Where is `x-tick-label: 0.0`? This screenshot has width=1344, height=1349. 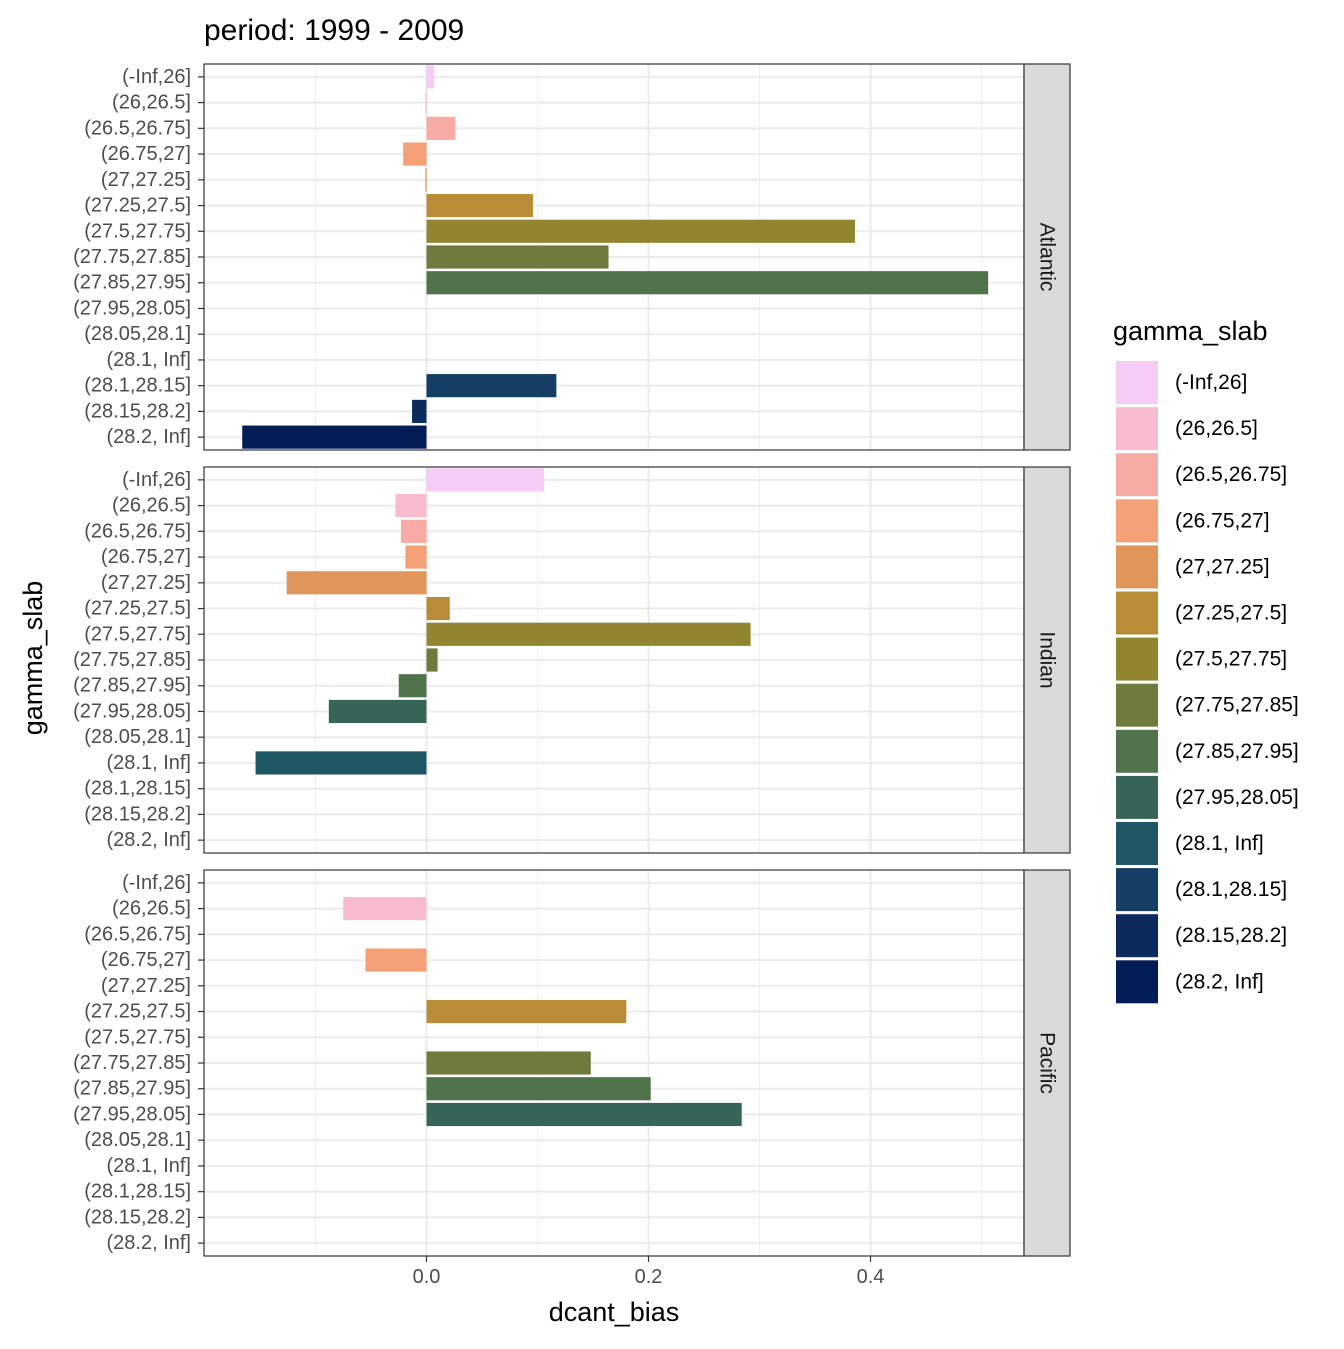
x-tick-label: 0.0 is located at coordinates (427, 1277).